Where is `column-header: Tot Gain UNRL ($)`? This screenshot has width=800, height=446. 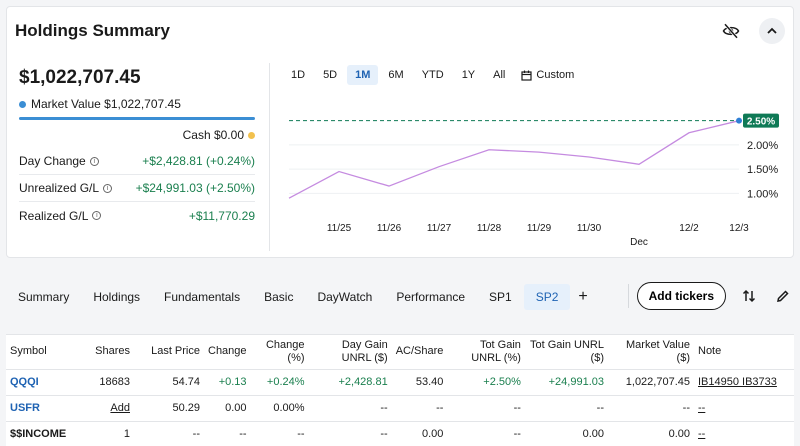
column-header: Tot Gain UNRL ($) is located at coordinates (566, 352).